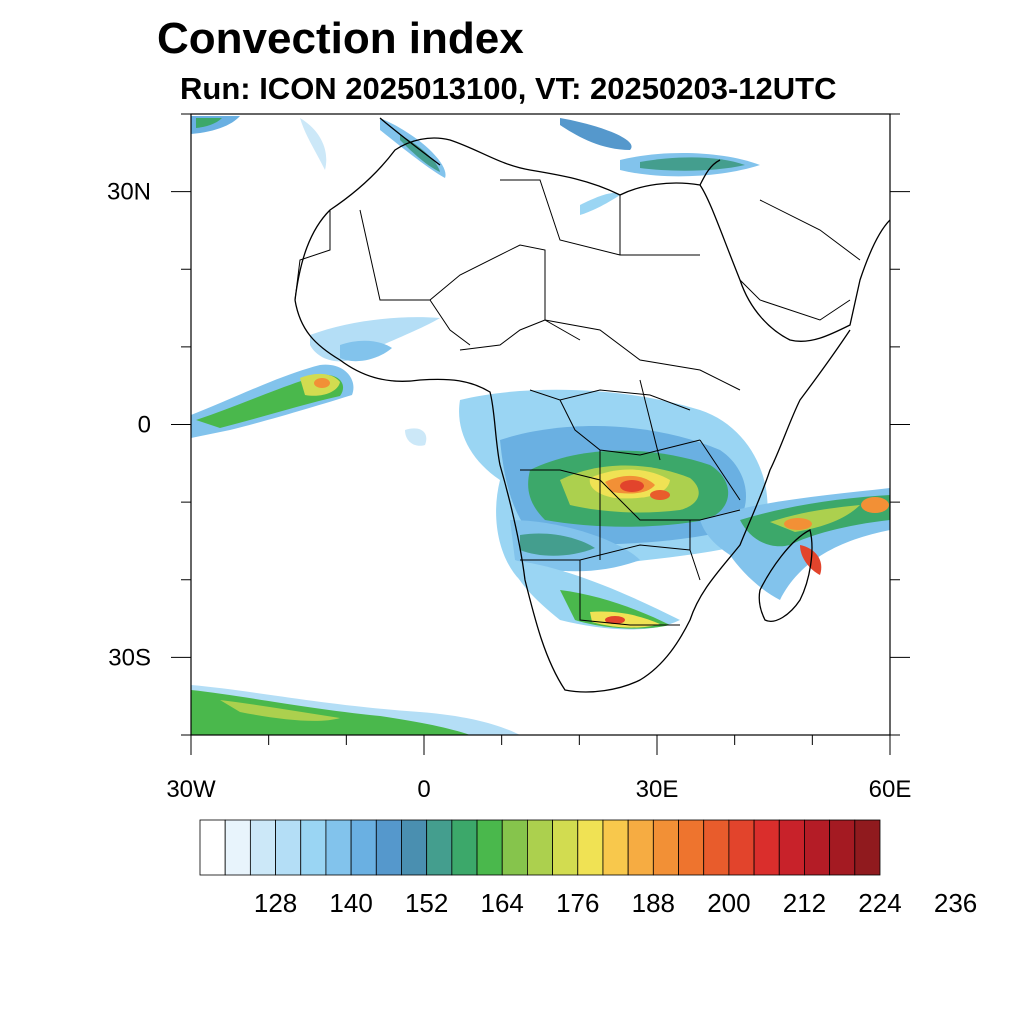 The height and width of the screenshot is (1024, 1024). Describe the element at coordinates (129, 657) in the screenshot. I see `lat-tick-label: 30S` at that location.